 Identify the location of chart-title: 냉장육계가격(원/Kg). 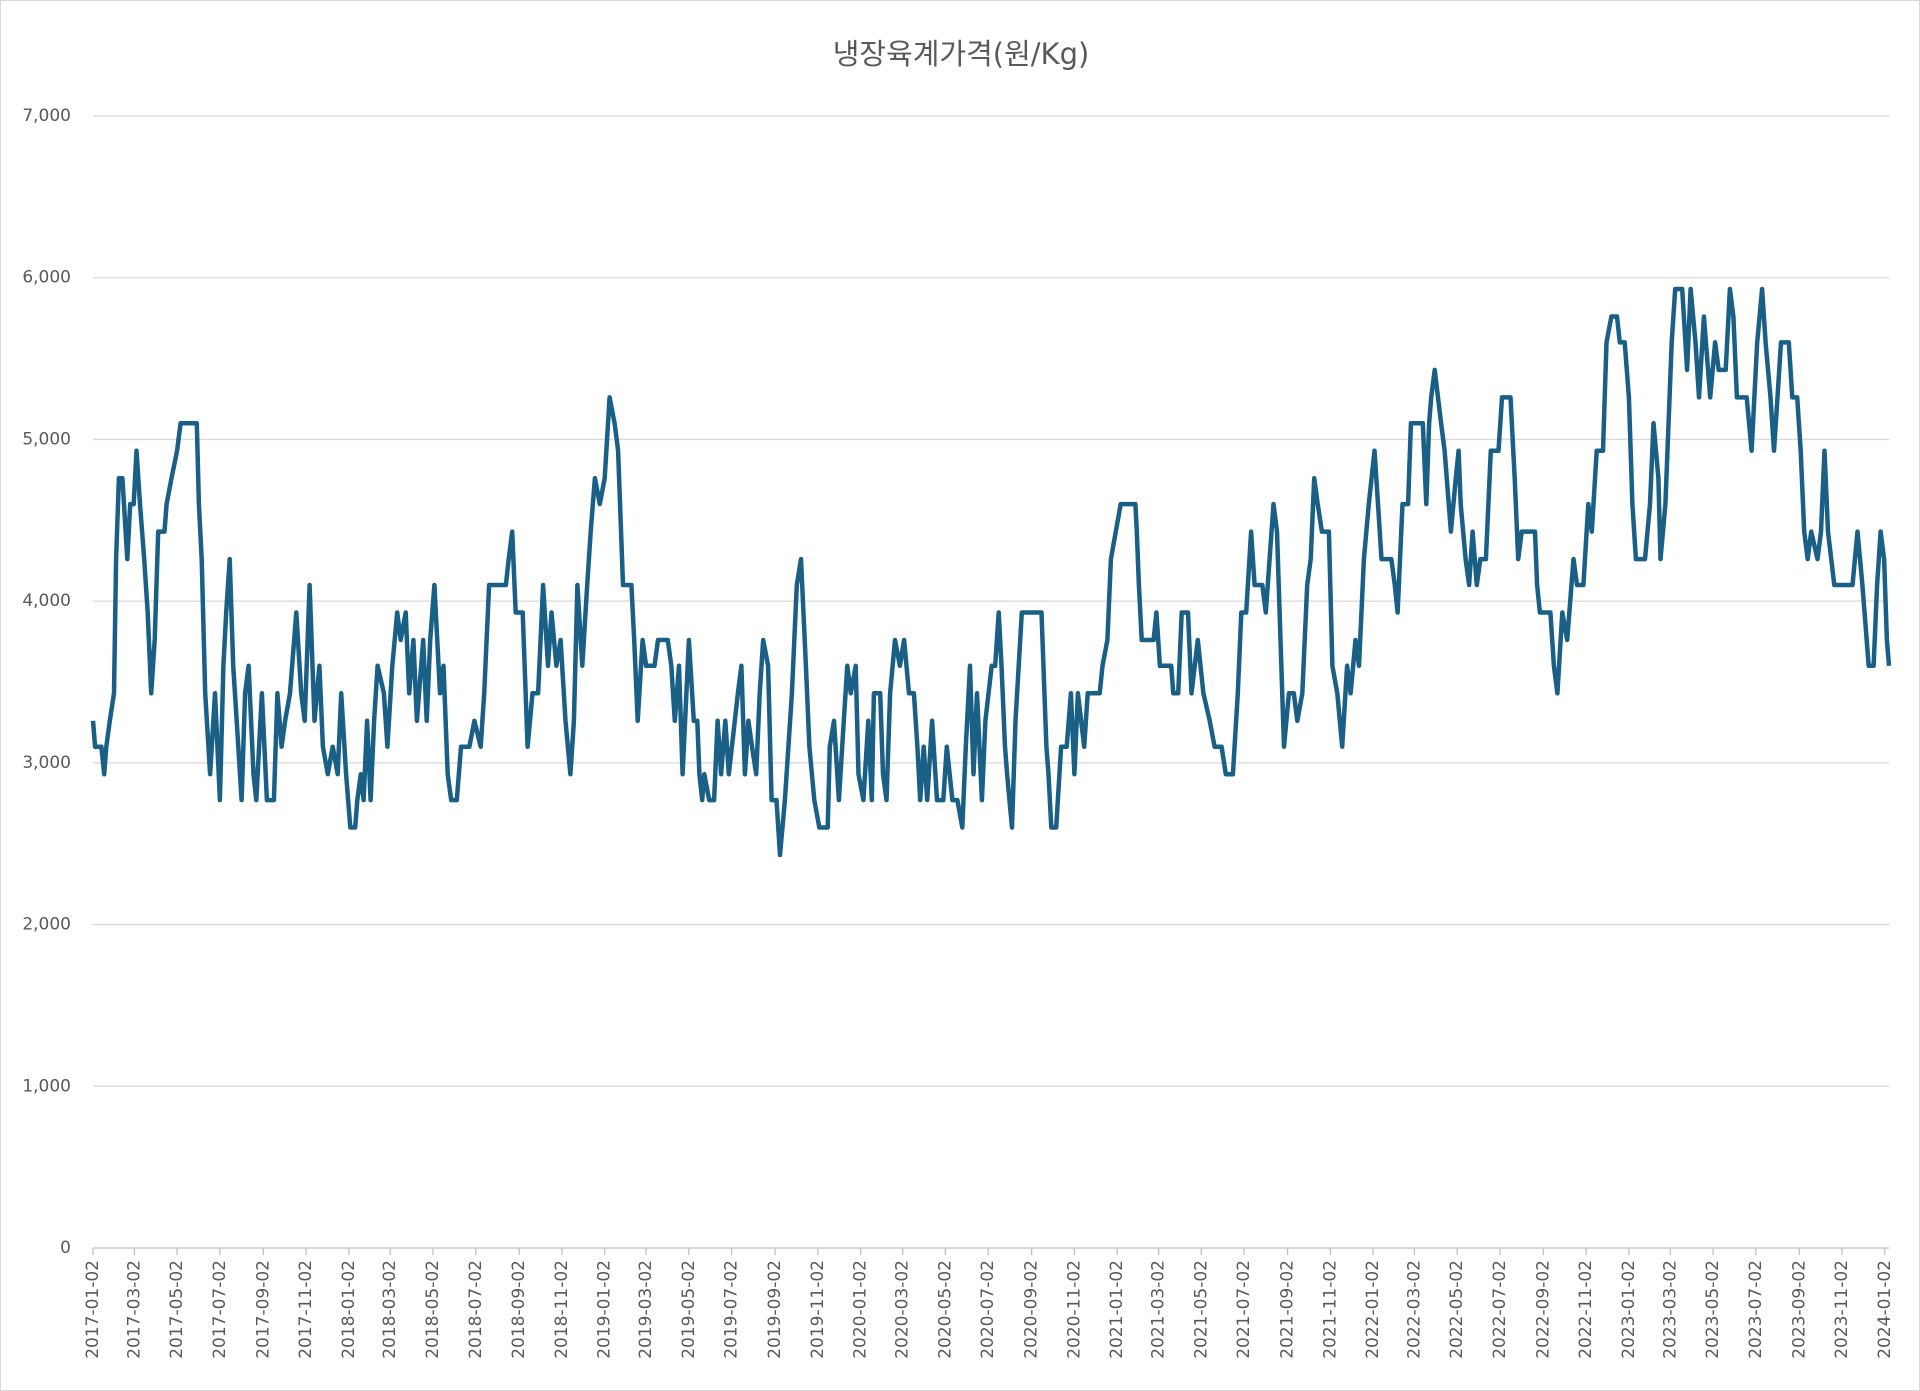
(961, 54).